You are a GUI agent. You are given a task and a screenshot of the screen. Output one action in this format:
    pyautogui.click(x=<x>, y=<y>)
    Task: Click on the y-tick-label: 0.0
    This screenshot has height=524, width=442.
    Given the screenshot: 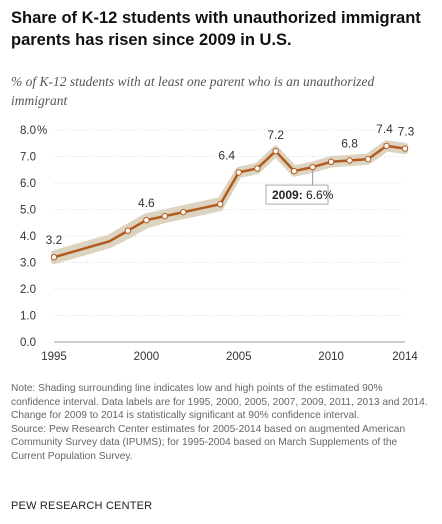 What is the action you would take?
    pyautogui.click(x=28, y=343)
    